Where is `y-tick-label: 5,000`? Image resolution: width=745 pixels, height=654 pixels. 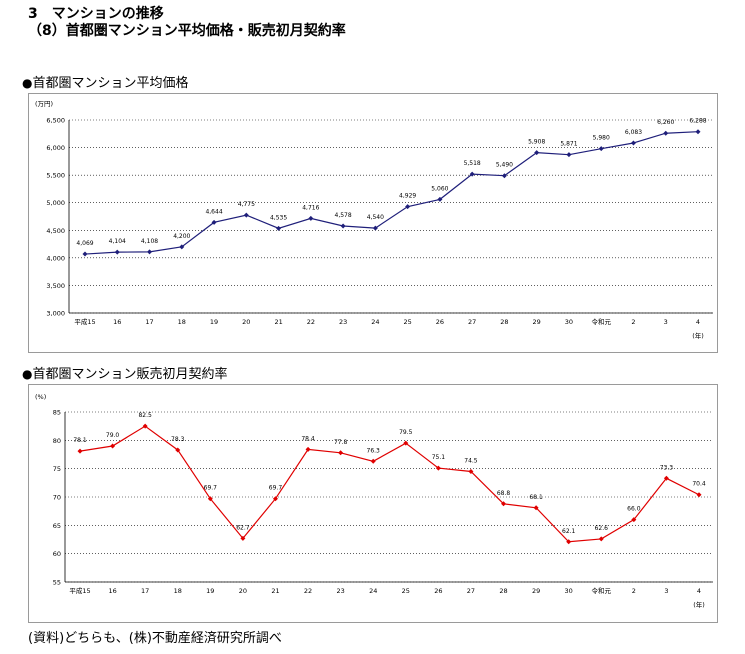
y-tick-label: 5,000 is located at coordinates (55, 203).